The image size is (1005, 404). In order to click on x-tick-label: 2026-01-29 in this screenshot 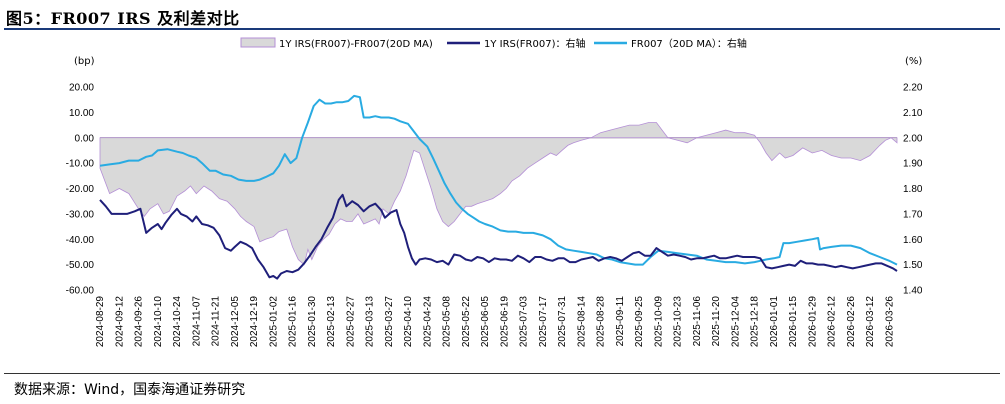, I will do `click(812, 322)`.